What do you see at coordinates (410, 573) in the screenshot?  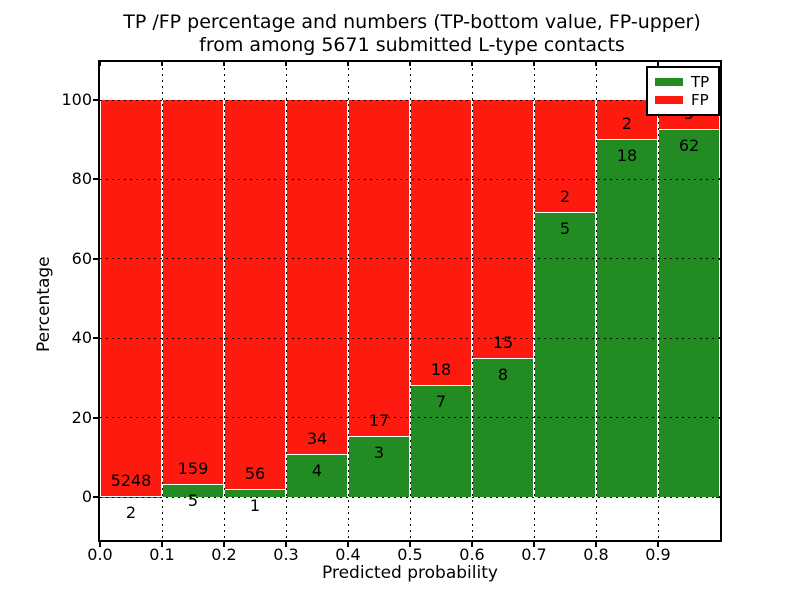 I see `x-axis-label: Predicted probability` at bounding box center [410, 573].